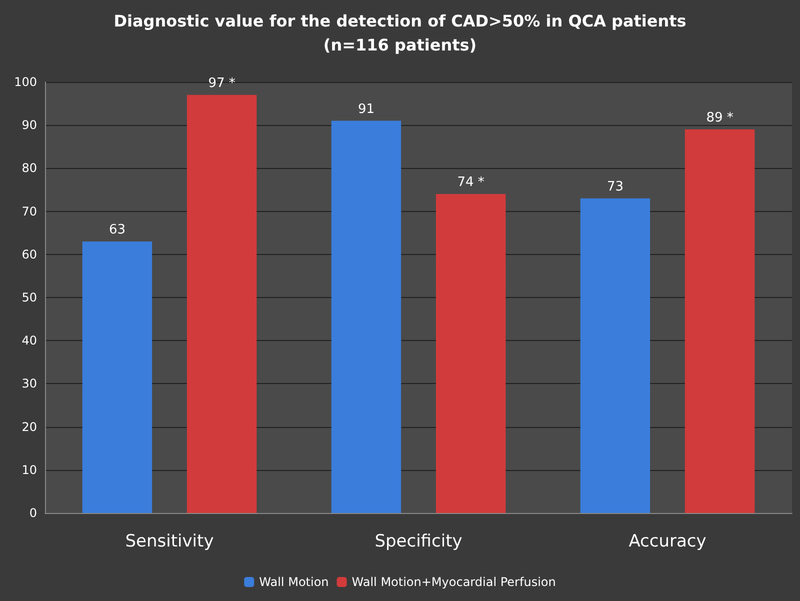 This screenshot has width=800, height=601. Describe the element at coordinates (222, 83) in the screenshot. I see `data-label: 97 *` at that location.